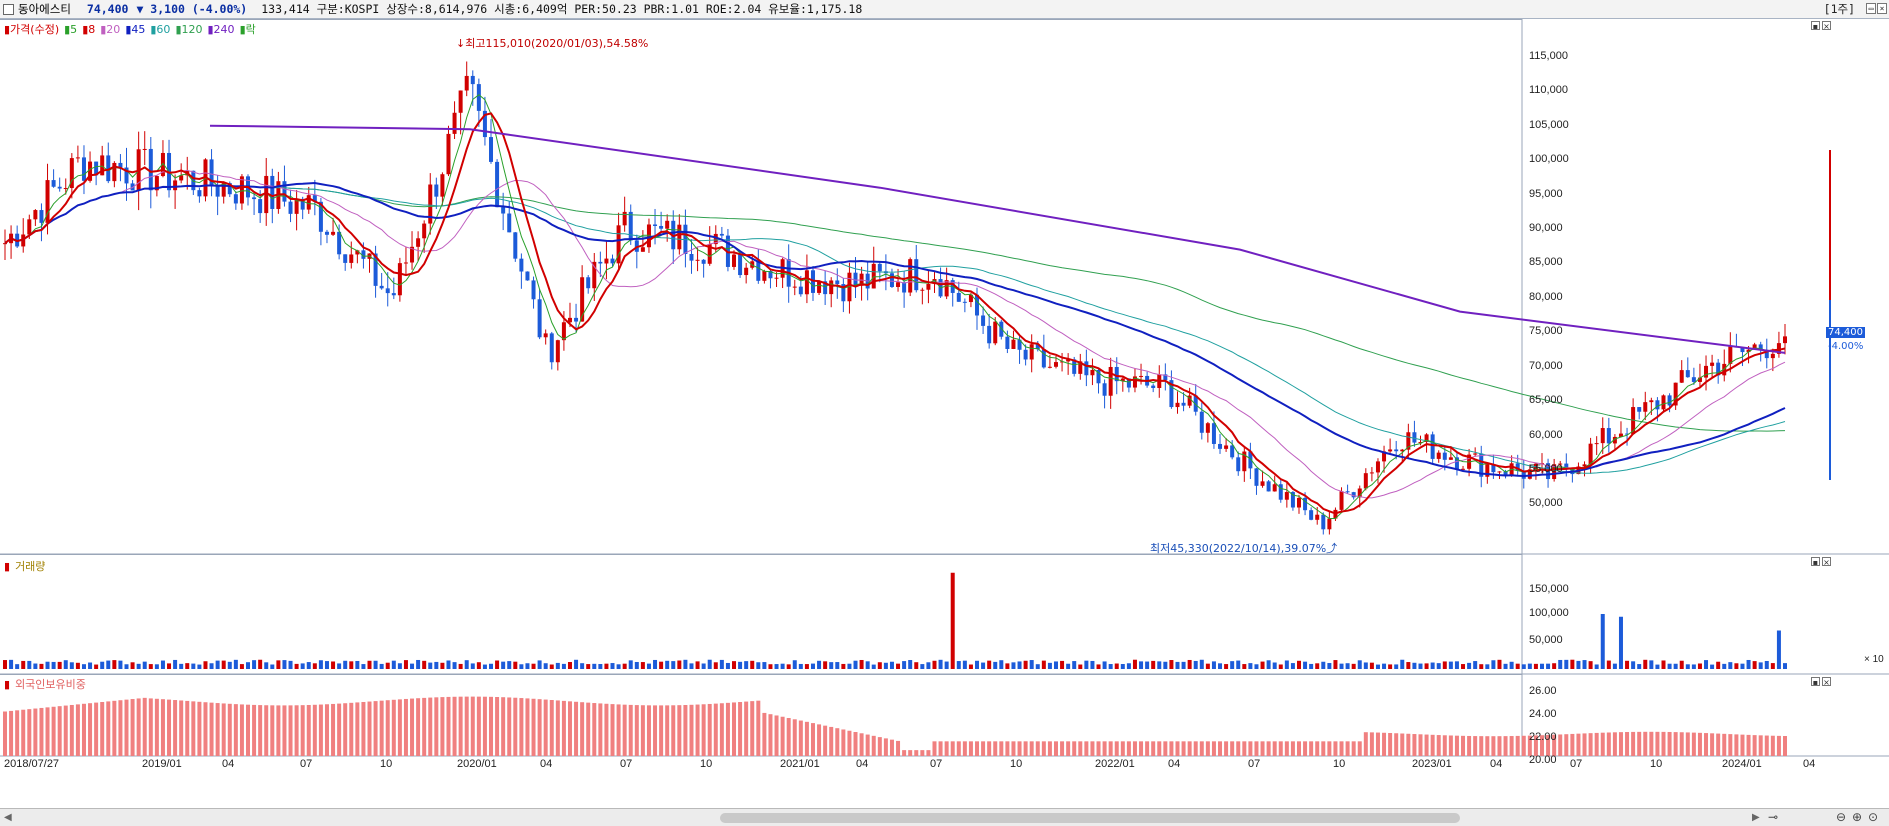 This screenshot has width=1889, height=826. What do you see at coordinates (1871, 8) in the screenshot?
I see `restore-icon: ▭` at bounding box center [1871, 8].